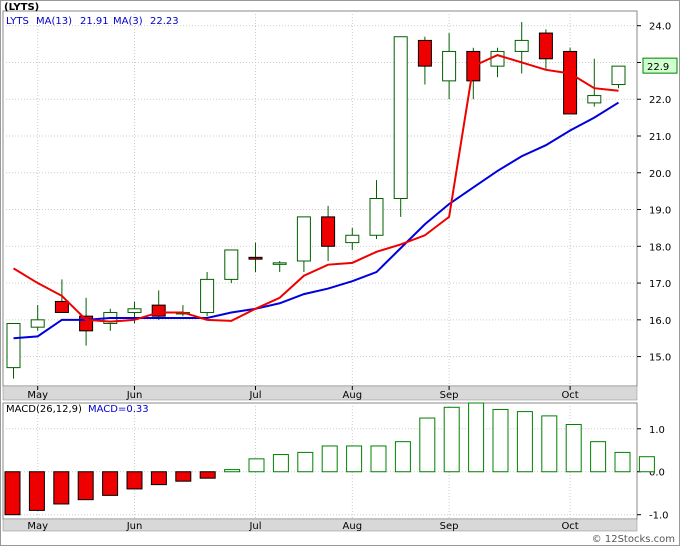 This screenshot has height=546, width=680. I want to click on price-x-axis-band, so click(320, 393).